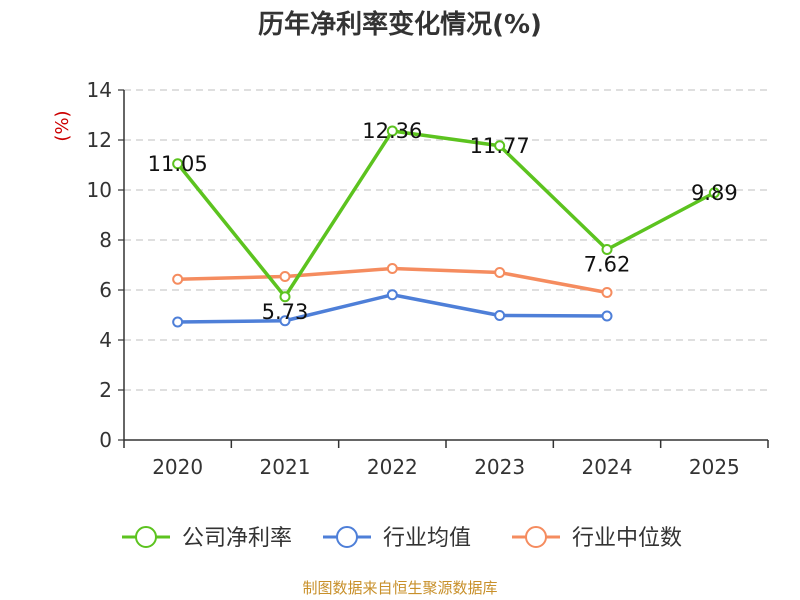  I want to click on legend-item-industry-median: 行业中位数, so click(597, 538).